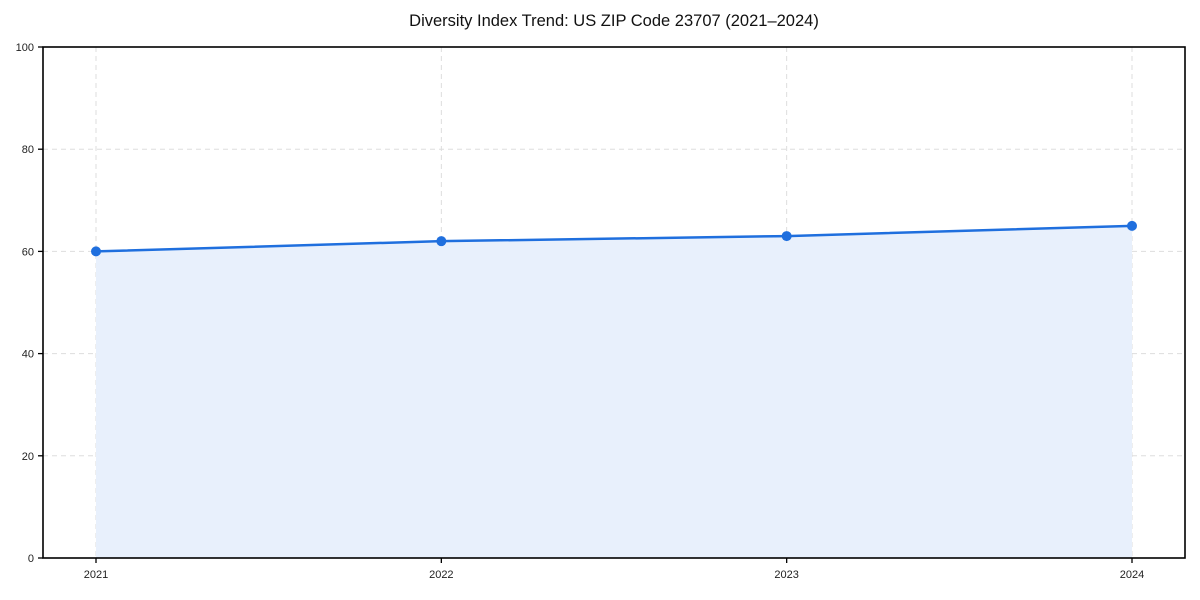  Describe the element at coordinates (28, 457) in the screenshot. I see `y-tick-label: 20` at that location.